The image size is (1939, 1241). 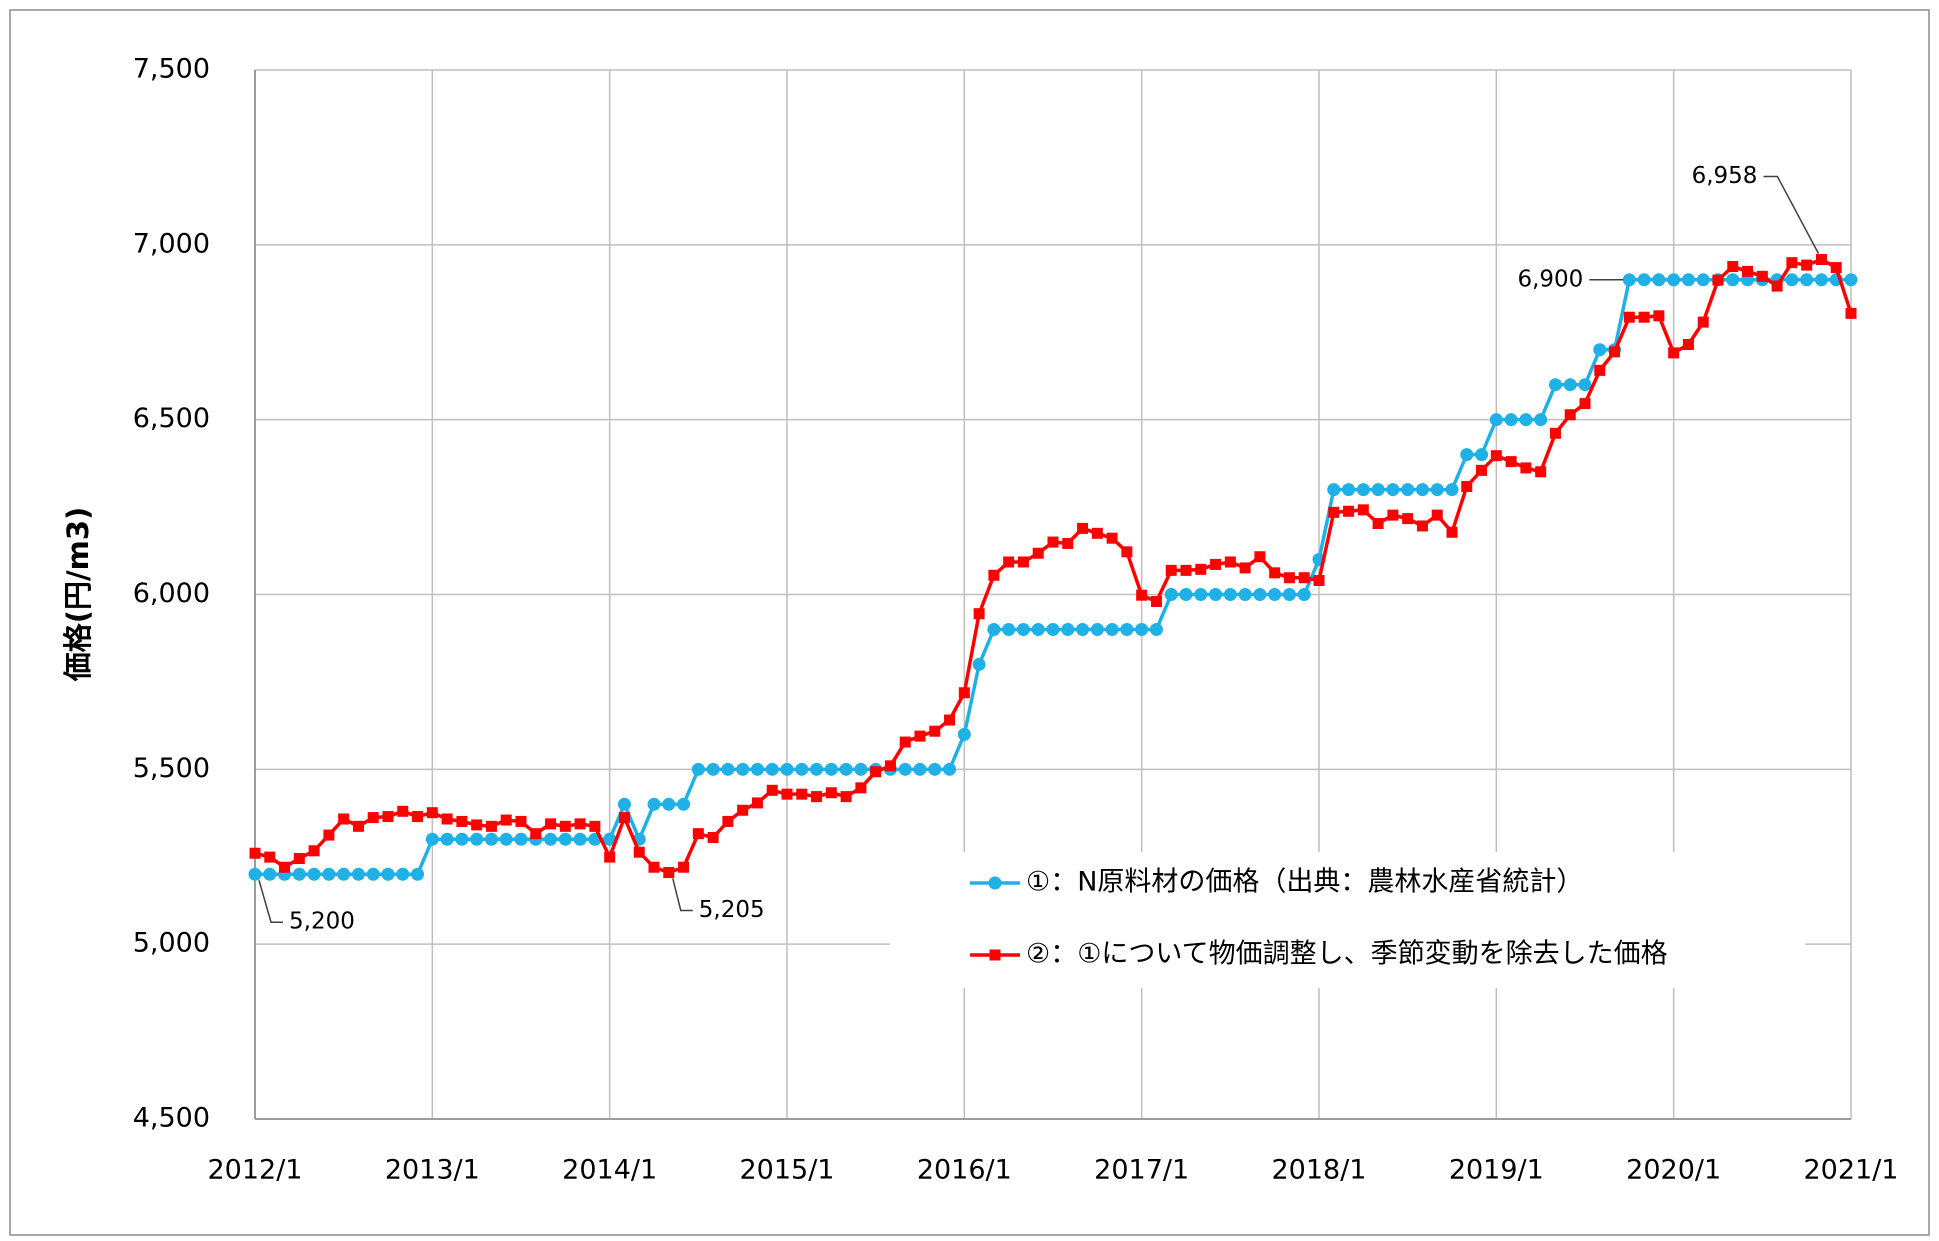 What do you see at coordinates (171, 593) in the screenshot?
I see `y-tick-label: 6,000` at bounding box center [171, 593].